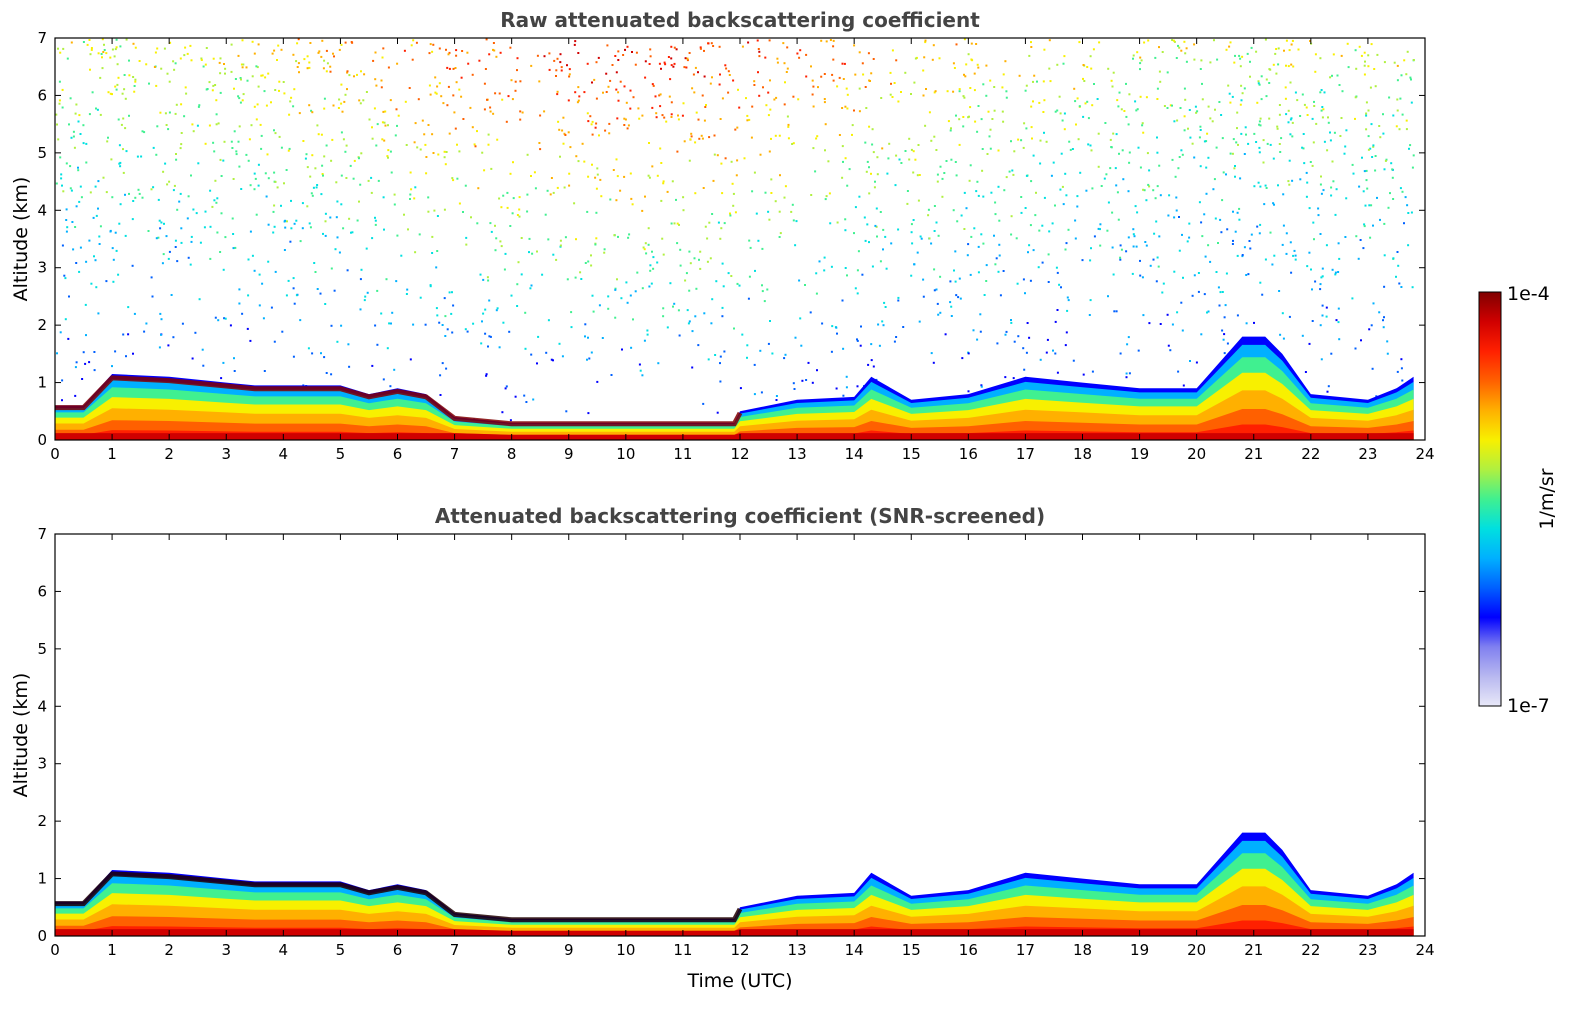 This screenshot has width=1595, height=1020. What do you see at coordinates (455, 950) in the screenshot?
I see `screened-x-tick-label: 7` at bounding box center [455, 950].